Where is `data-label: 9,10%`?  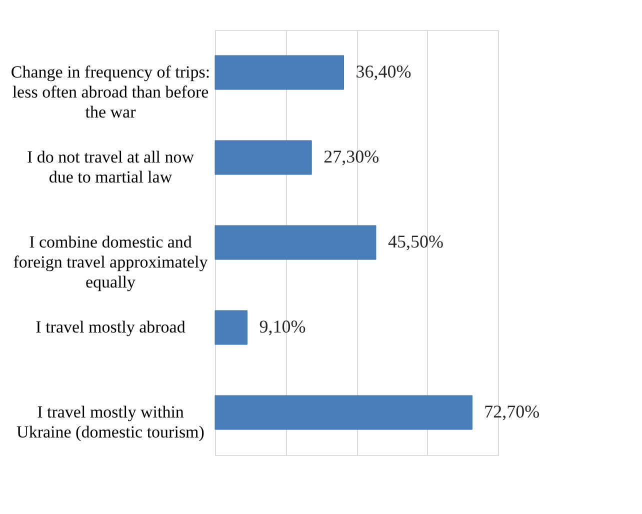
data-label: 9,10% is located at coordinates (282, 326).